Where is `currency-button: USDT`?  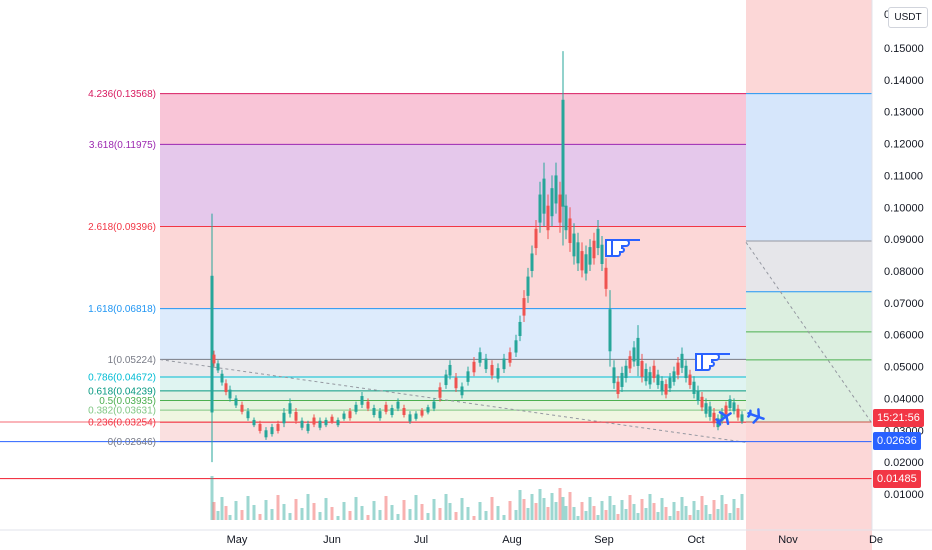
currency-button: USDT is located at coordinates (908, 17).